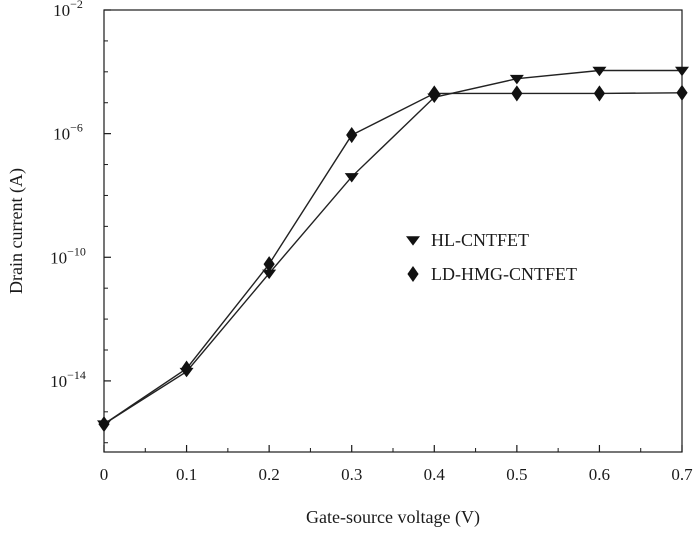 The image size is (700, 537). What do you see at coordinates (504, 274) in the screenshot?
I see `legend-label: LD-HMG-CNTFET` at bounding box center [504, 274].